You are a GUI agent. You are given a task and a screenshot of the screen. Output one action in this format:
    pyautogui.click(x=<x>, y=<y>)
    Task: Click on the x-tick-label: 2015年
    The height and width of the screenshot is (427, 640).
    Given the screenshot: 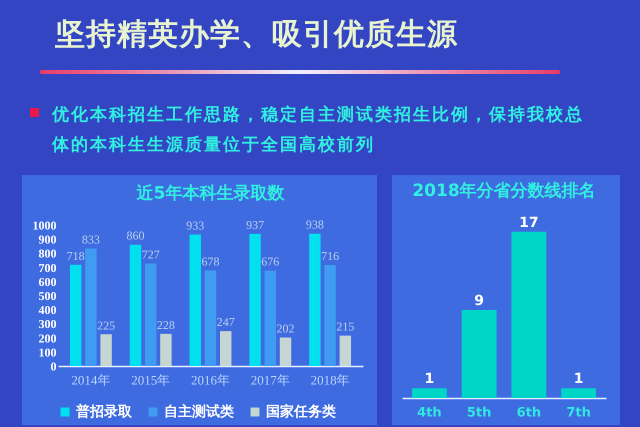 What is the action you would take?
    pyautogui.click(x=150, y=380)
    